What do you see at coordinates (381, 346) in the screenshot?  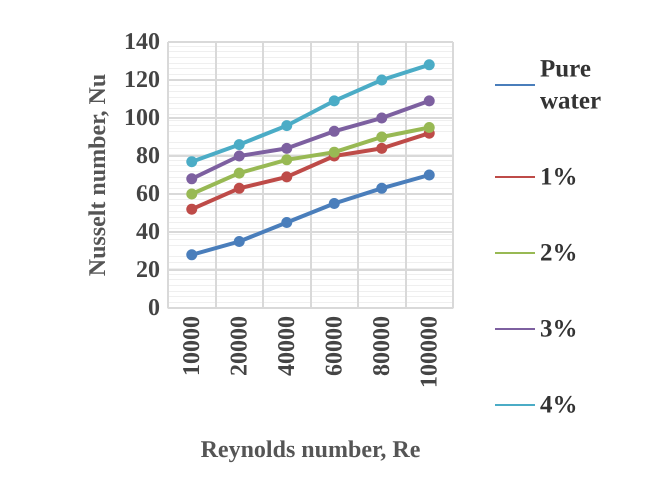 I see `x-tick-label: 80000` at bounding box center [381, 346].